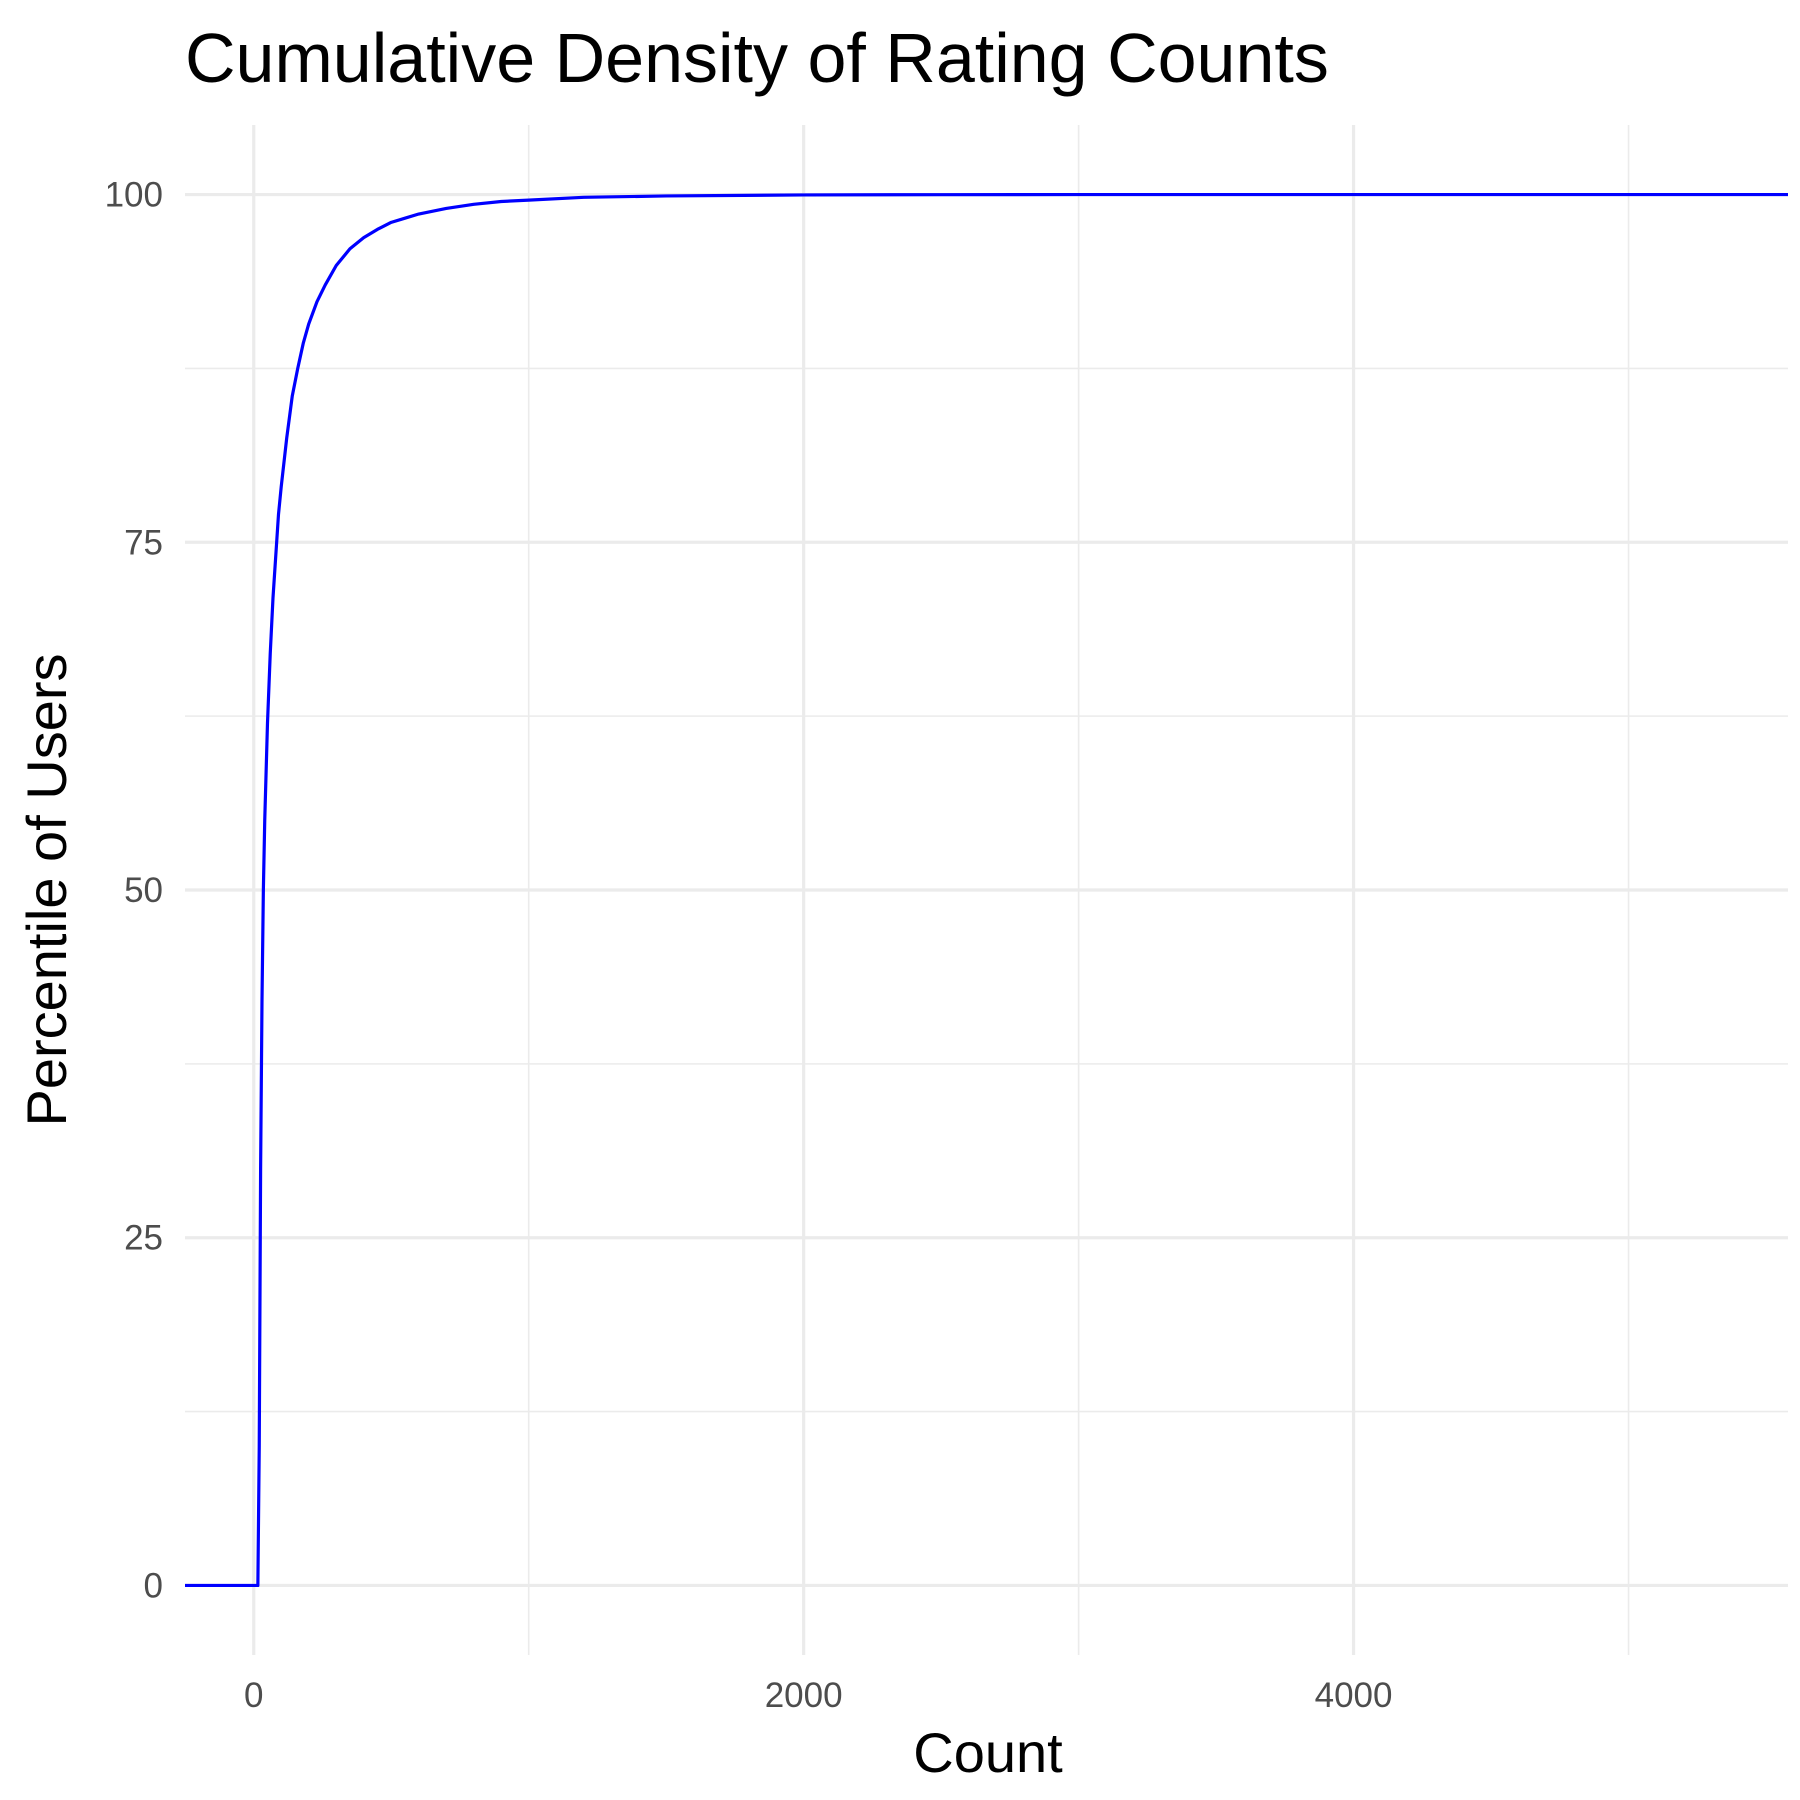 This screenshot has width=1800, height=1800. I want to click on y-tick-label: 25, so click(143, 1238).